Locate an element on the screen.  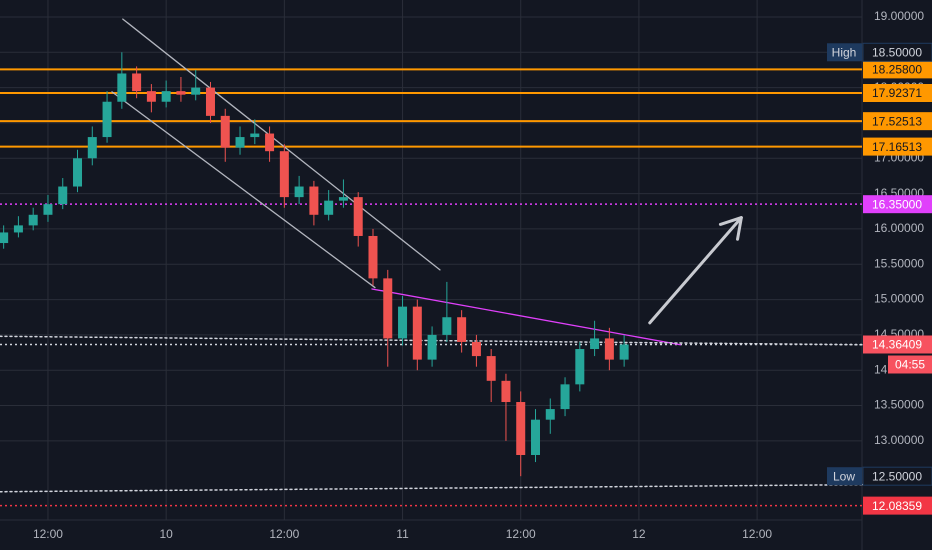
countdown: 04:55 is located at coordinates (910, 365).